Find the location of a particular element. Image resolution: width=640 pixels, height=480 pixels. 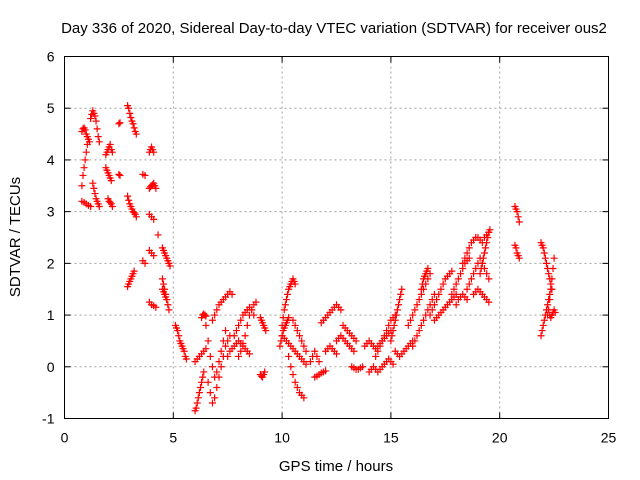

y-tick-label: -1 is located at coordinates (48, 419).